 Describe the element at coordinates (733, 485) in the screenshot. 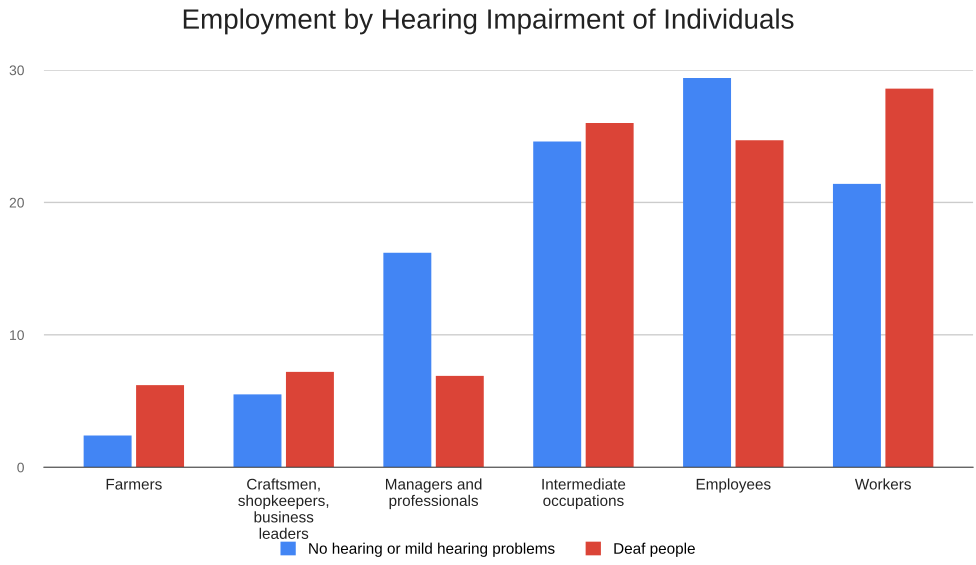

I see `x-tick-label: Employees` at that location.